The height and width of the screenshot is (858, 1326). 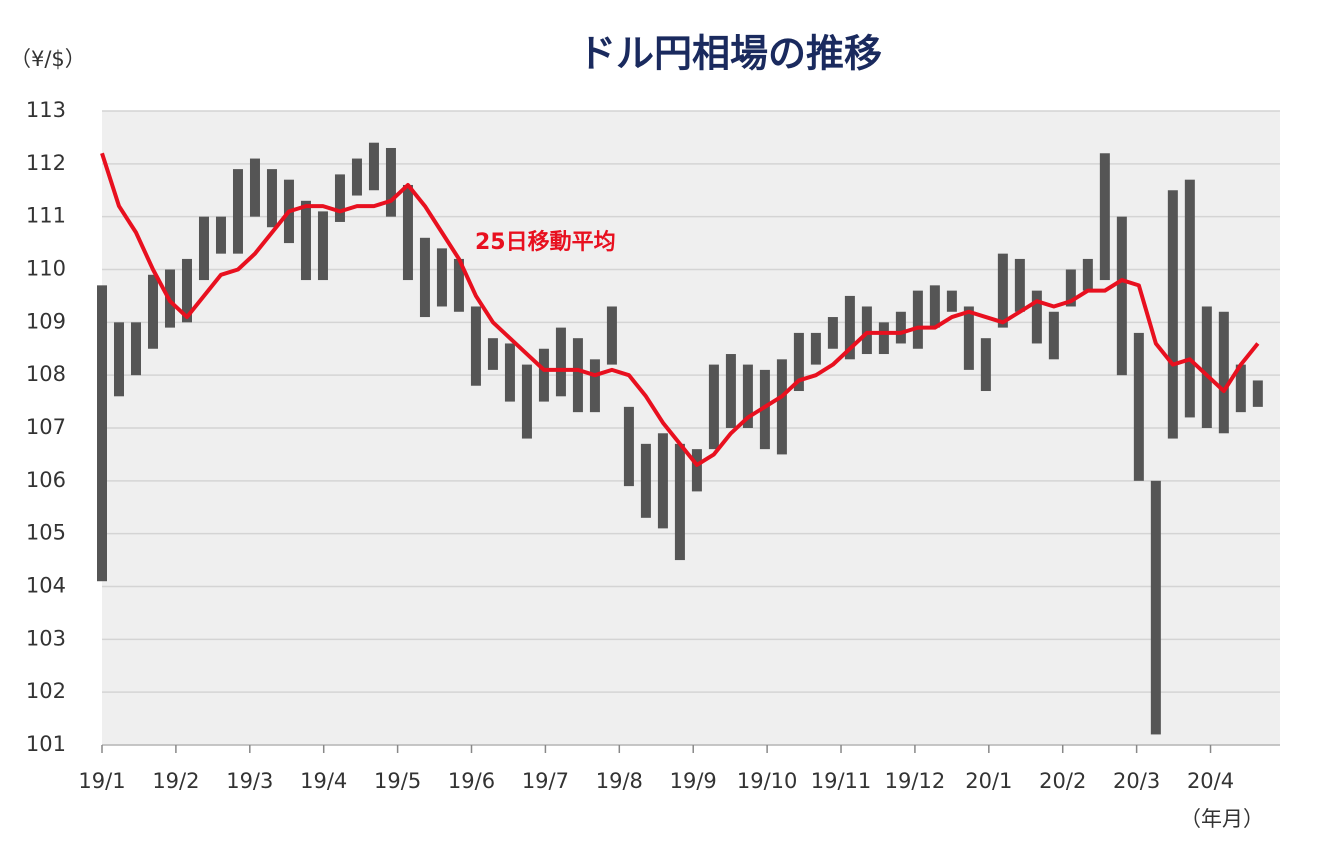 I want to click on y-tick-label: 103, so click(x=46, y=638).